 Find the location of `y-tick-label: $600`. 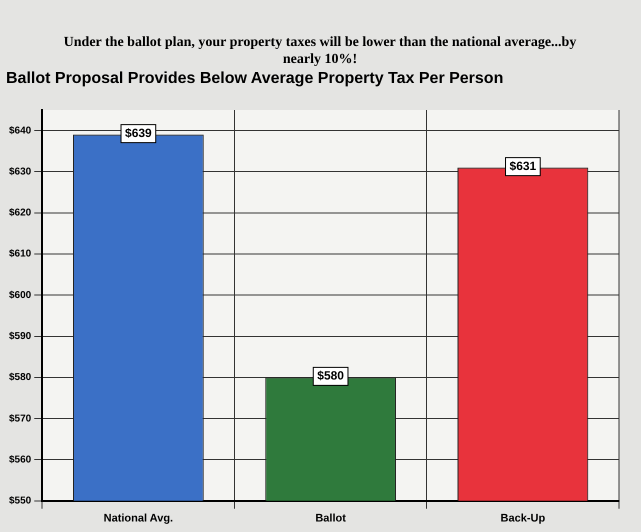

y-tick-label: $600 is located at coordinates (20, 295).